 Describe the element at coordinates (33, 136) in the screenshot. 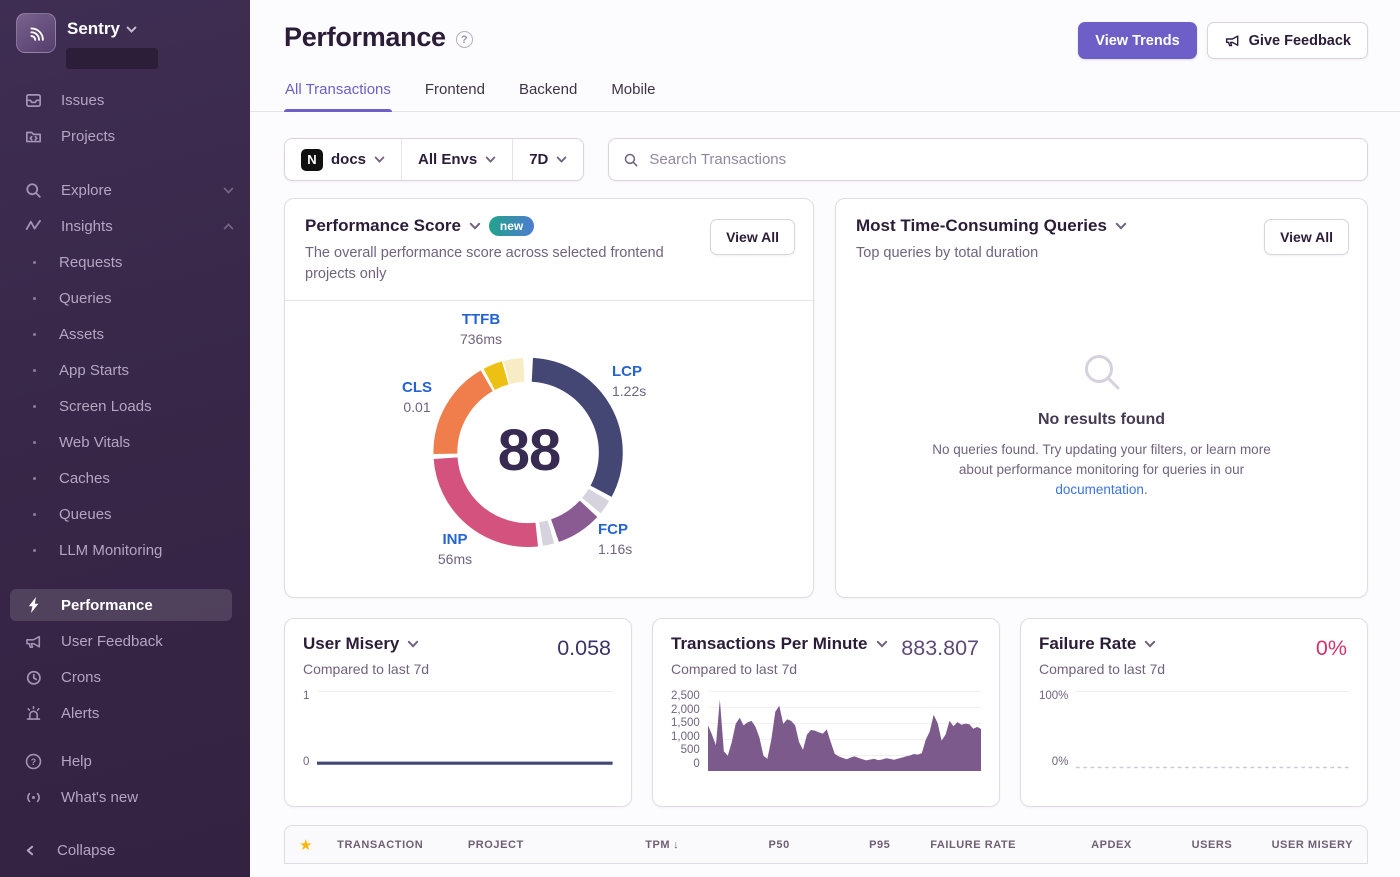

I see `projects-icon` at that location.